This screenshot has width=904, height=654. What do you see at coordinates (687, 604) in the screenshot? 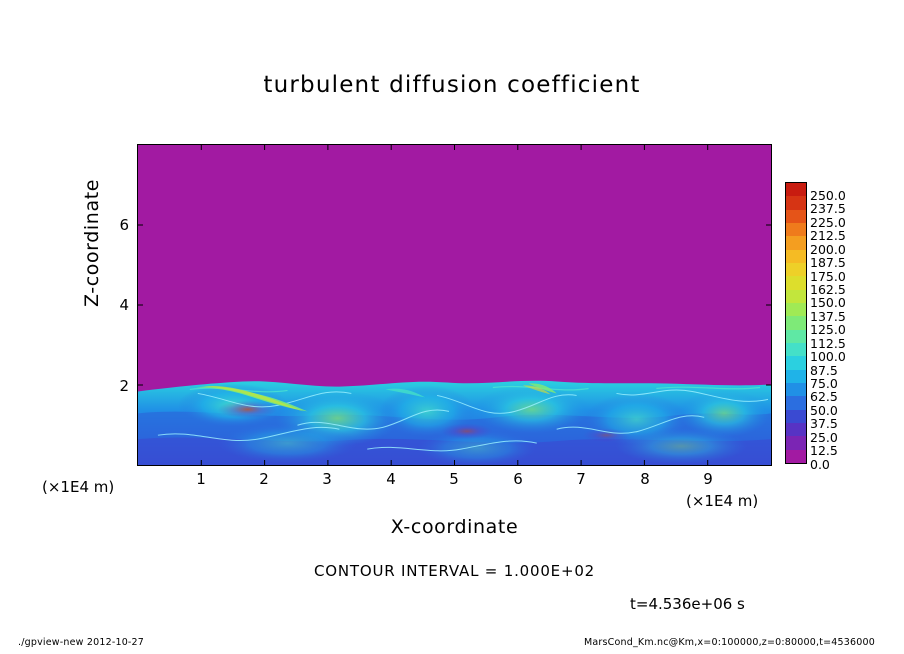
I see `time-label: t=4.536e+06 s` at bounding box center [687, 604].